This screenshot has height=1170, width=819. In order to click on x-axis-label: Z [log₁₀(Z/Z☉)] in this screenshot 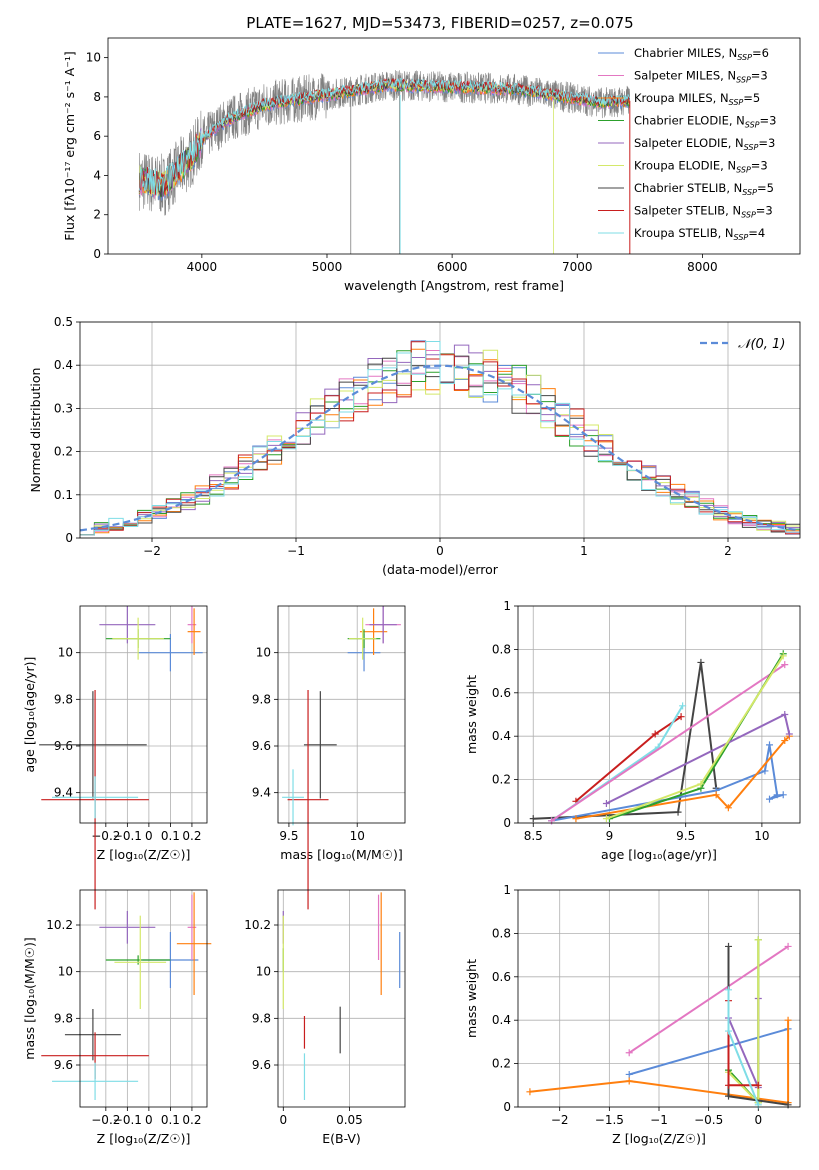, I will do `click(144, 854)`.